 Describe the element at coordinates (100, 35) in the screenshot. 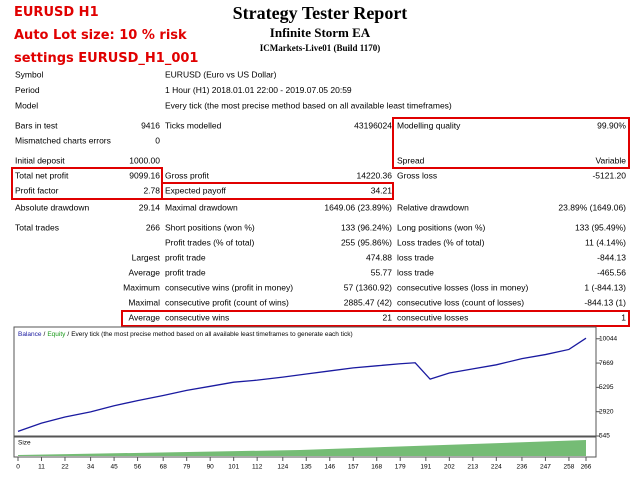

I see `overlay-line: Auto Lot size: 10 % risk` at that location.